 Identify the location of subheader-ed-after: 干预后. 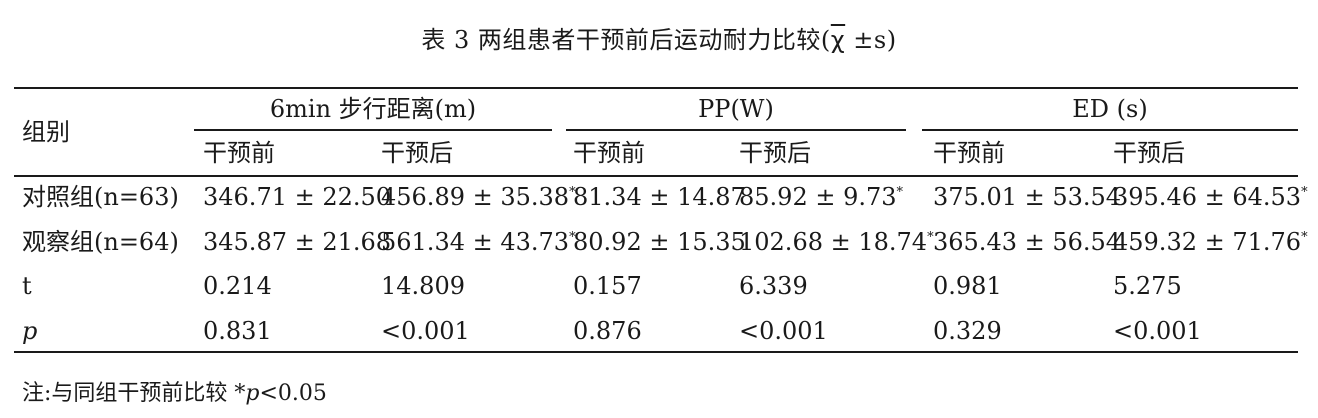
(1149, 153).